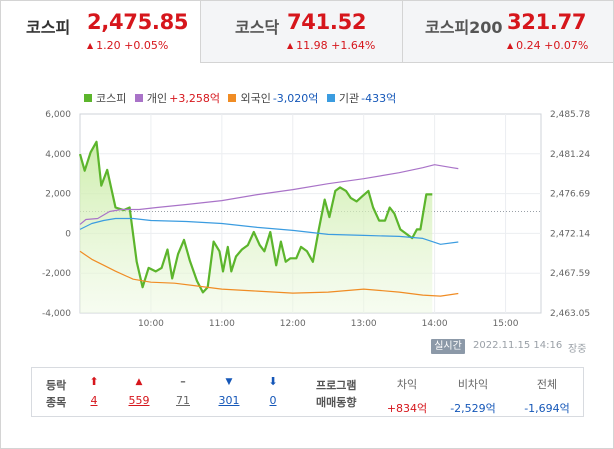 Image resolution: width=614 pixels, height=449 pixels. Describe the element at coordinates (273, 390) in the screenshot. I see `breadth-lower-limit: ⬇ 0` at that location.